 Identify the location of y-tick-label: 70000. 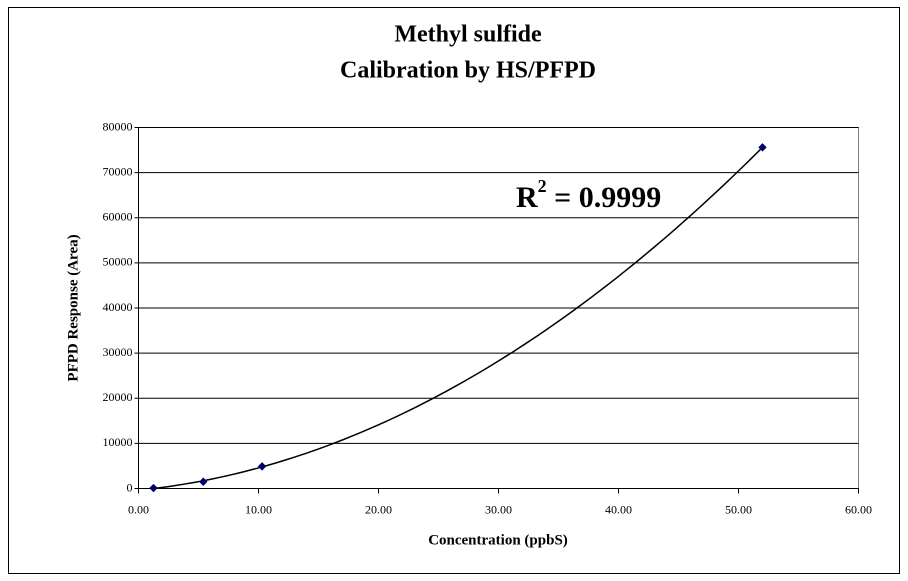
(118, 171).